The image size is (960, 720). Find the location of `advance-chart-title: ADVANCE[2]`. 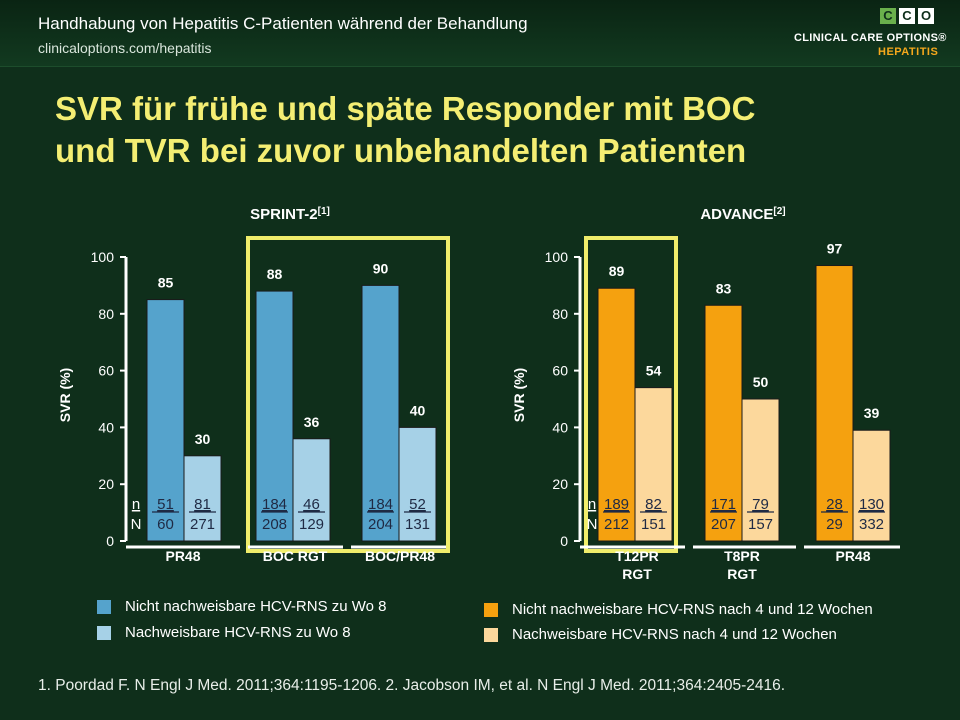

advance-chart-title: ADVANCE[2] is located at coordinates (742, 214).